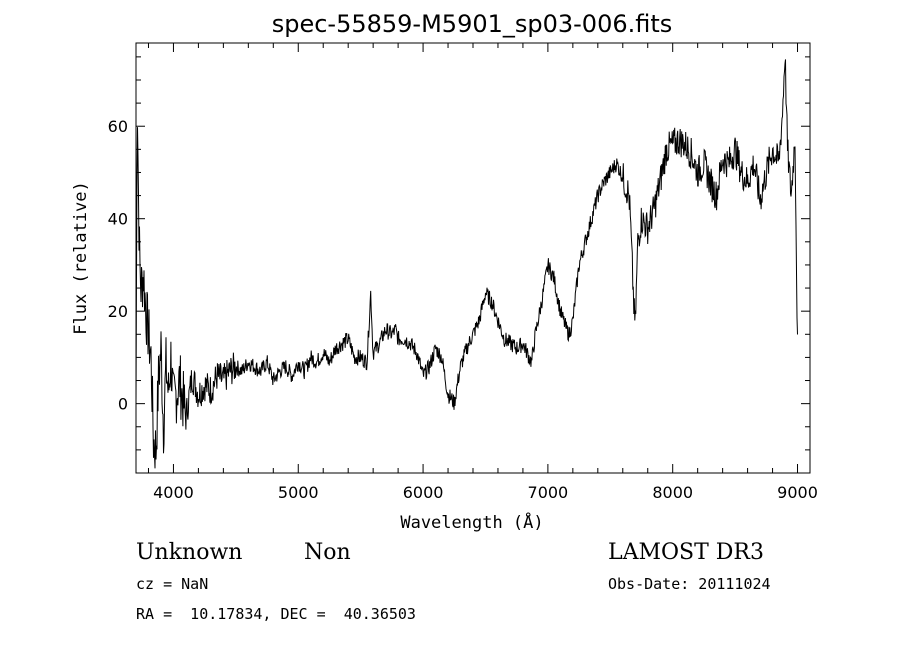 This screenshot has width=900, height=649. Describe the element at coordinates (118, 126) in the screenshot. I see `y-tick-label: 60` at that location.